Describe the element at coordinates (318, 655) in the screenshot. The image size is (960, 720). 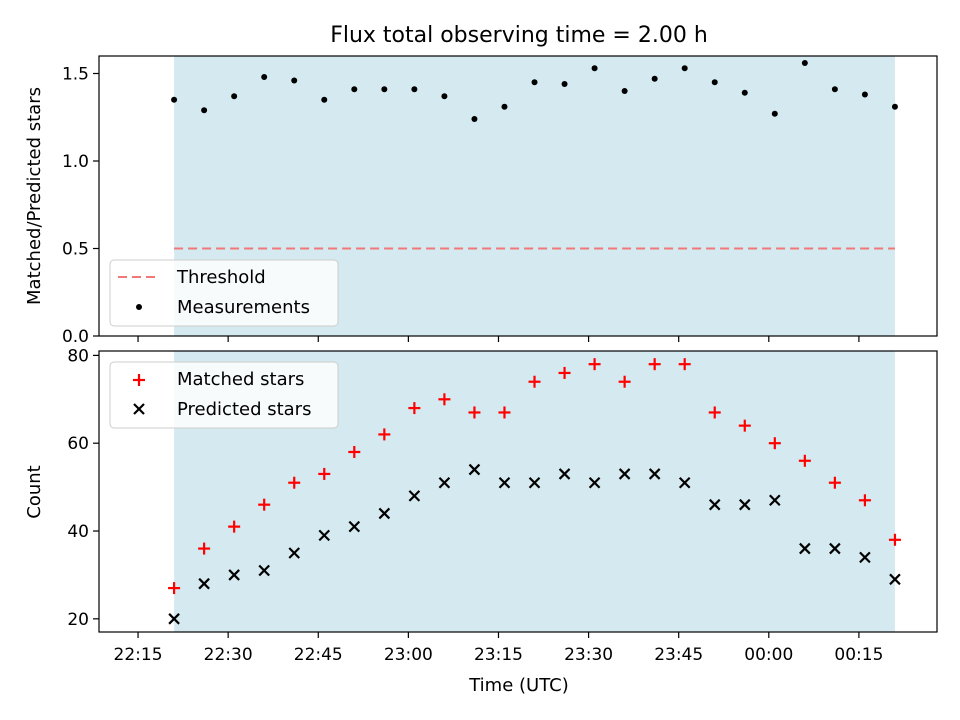
I see `x-tick-label: 22:45` at that location.